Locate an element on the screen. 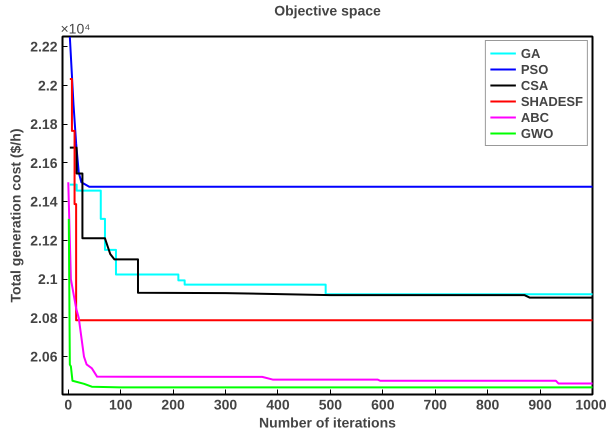  legend-label: PSO is located at coordinates (534, 69).